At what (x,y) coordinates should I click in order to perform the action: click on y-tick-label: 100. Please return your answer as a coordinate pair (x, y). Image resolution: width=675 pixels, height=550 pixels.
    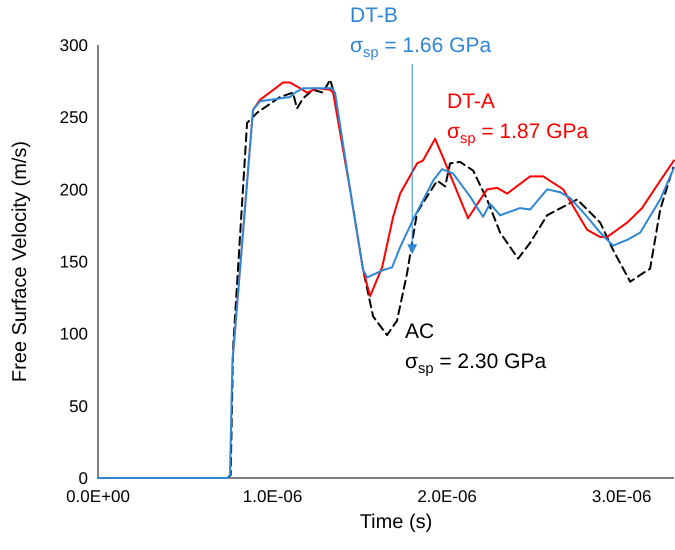
    Looking at the image, I should click on (74, 334).